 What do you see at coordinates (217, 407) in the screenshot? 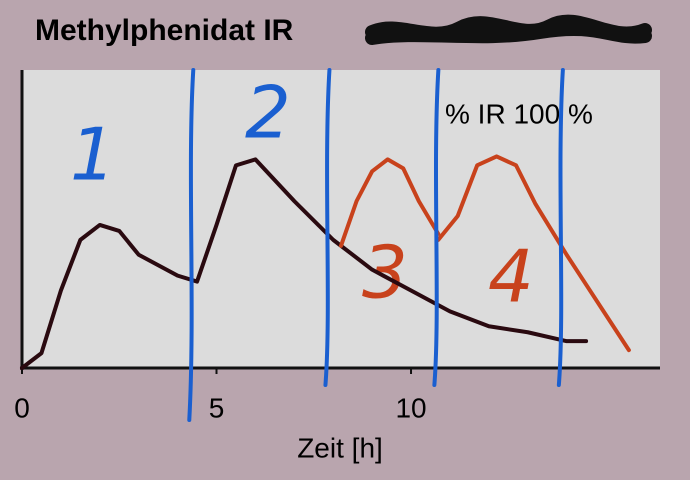
I see `x-tick-label: 5` at bounding box center [217, 407].